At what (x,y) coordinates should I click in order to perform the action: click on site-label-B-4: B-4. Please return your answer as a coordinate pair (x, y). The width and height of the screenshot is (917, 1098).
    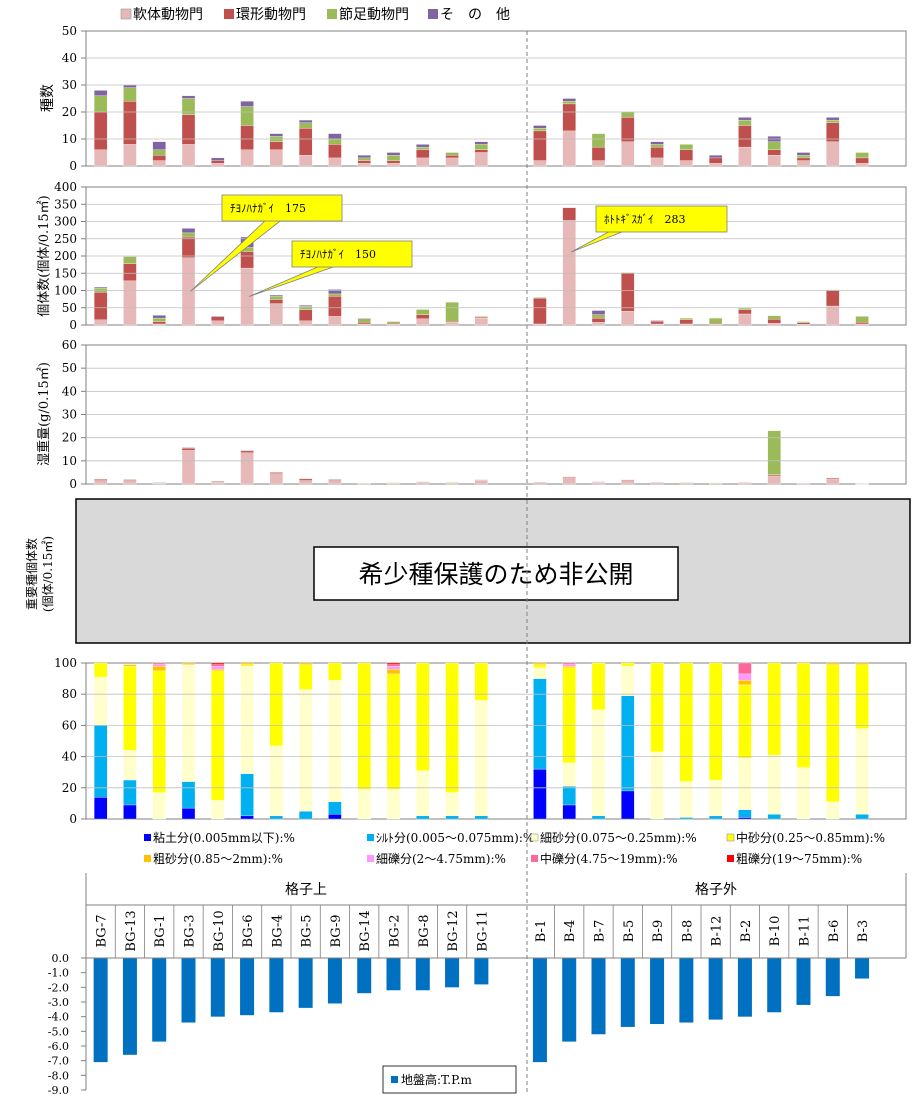
    Looking at the image, I should click on (570, 931).